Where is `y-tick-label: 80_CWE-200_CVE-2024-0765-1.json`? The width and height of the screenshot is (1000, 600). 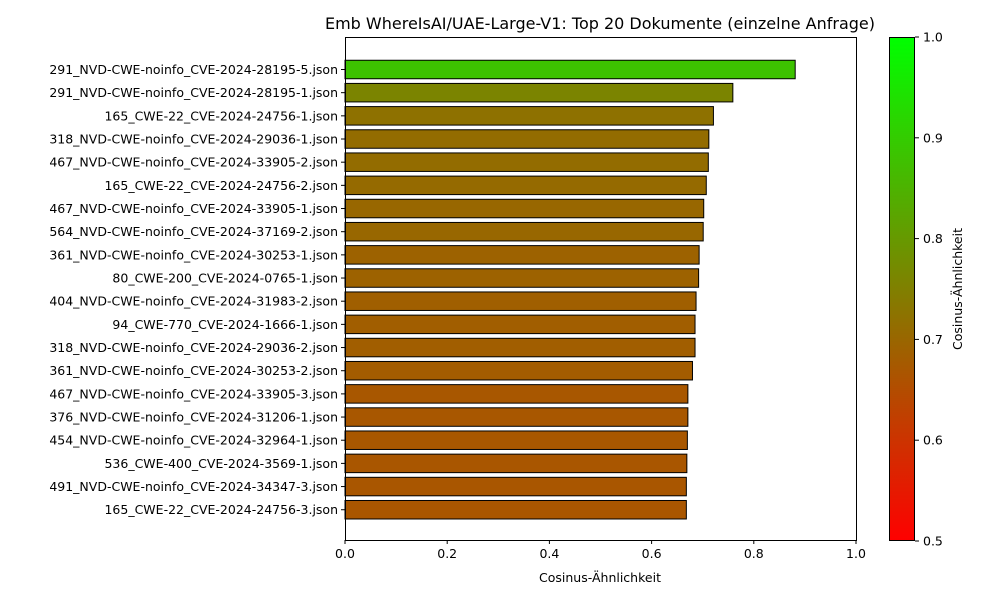 y-tick-label: 80_CWE-200_CVE-2024-0765-1.json is located at coordinates (225, 278).